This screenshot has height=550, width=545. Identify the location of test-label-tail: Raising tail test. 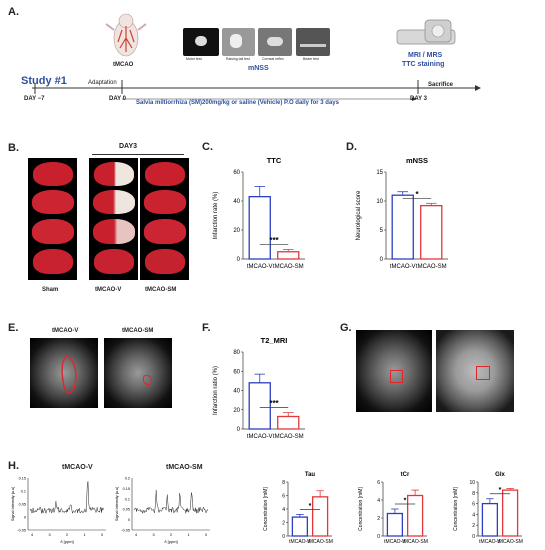
(238, 59).